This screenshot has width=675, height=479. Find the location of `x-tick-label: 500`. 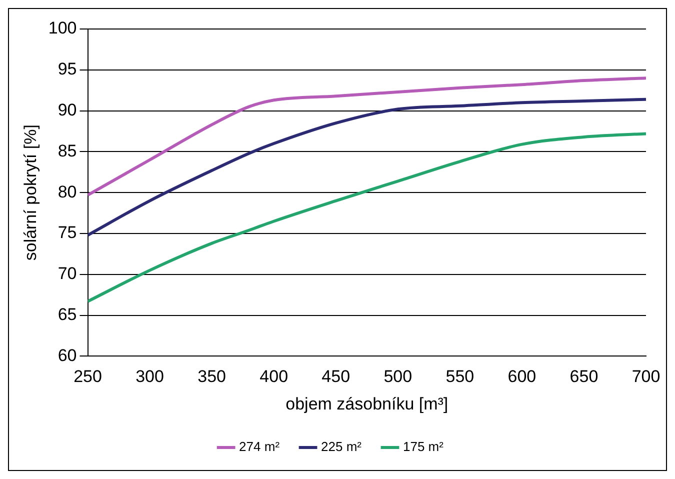

x-tick-label: 500 is located at coordinates (398, 376).